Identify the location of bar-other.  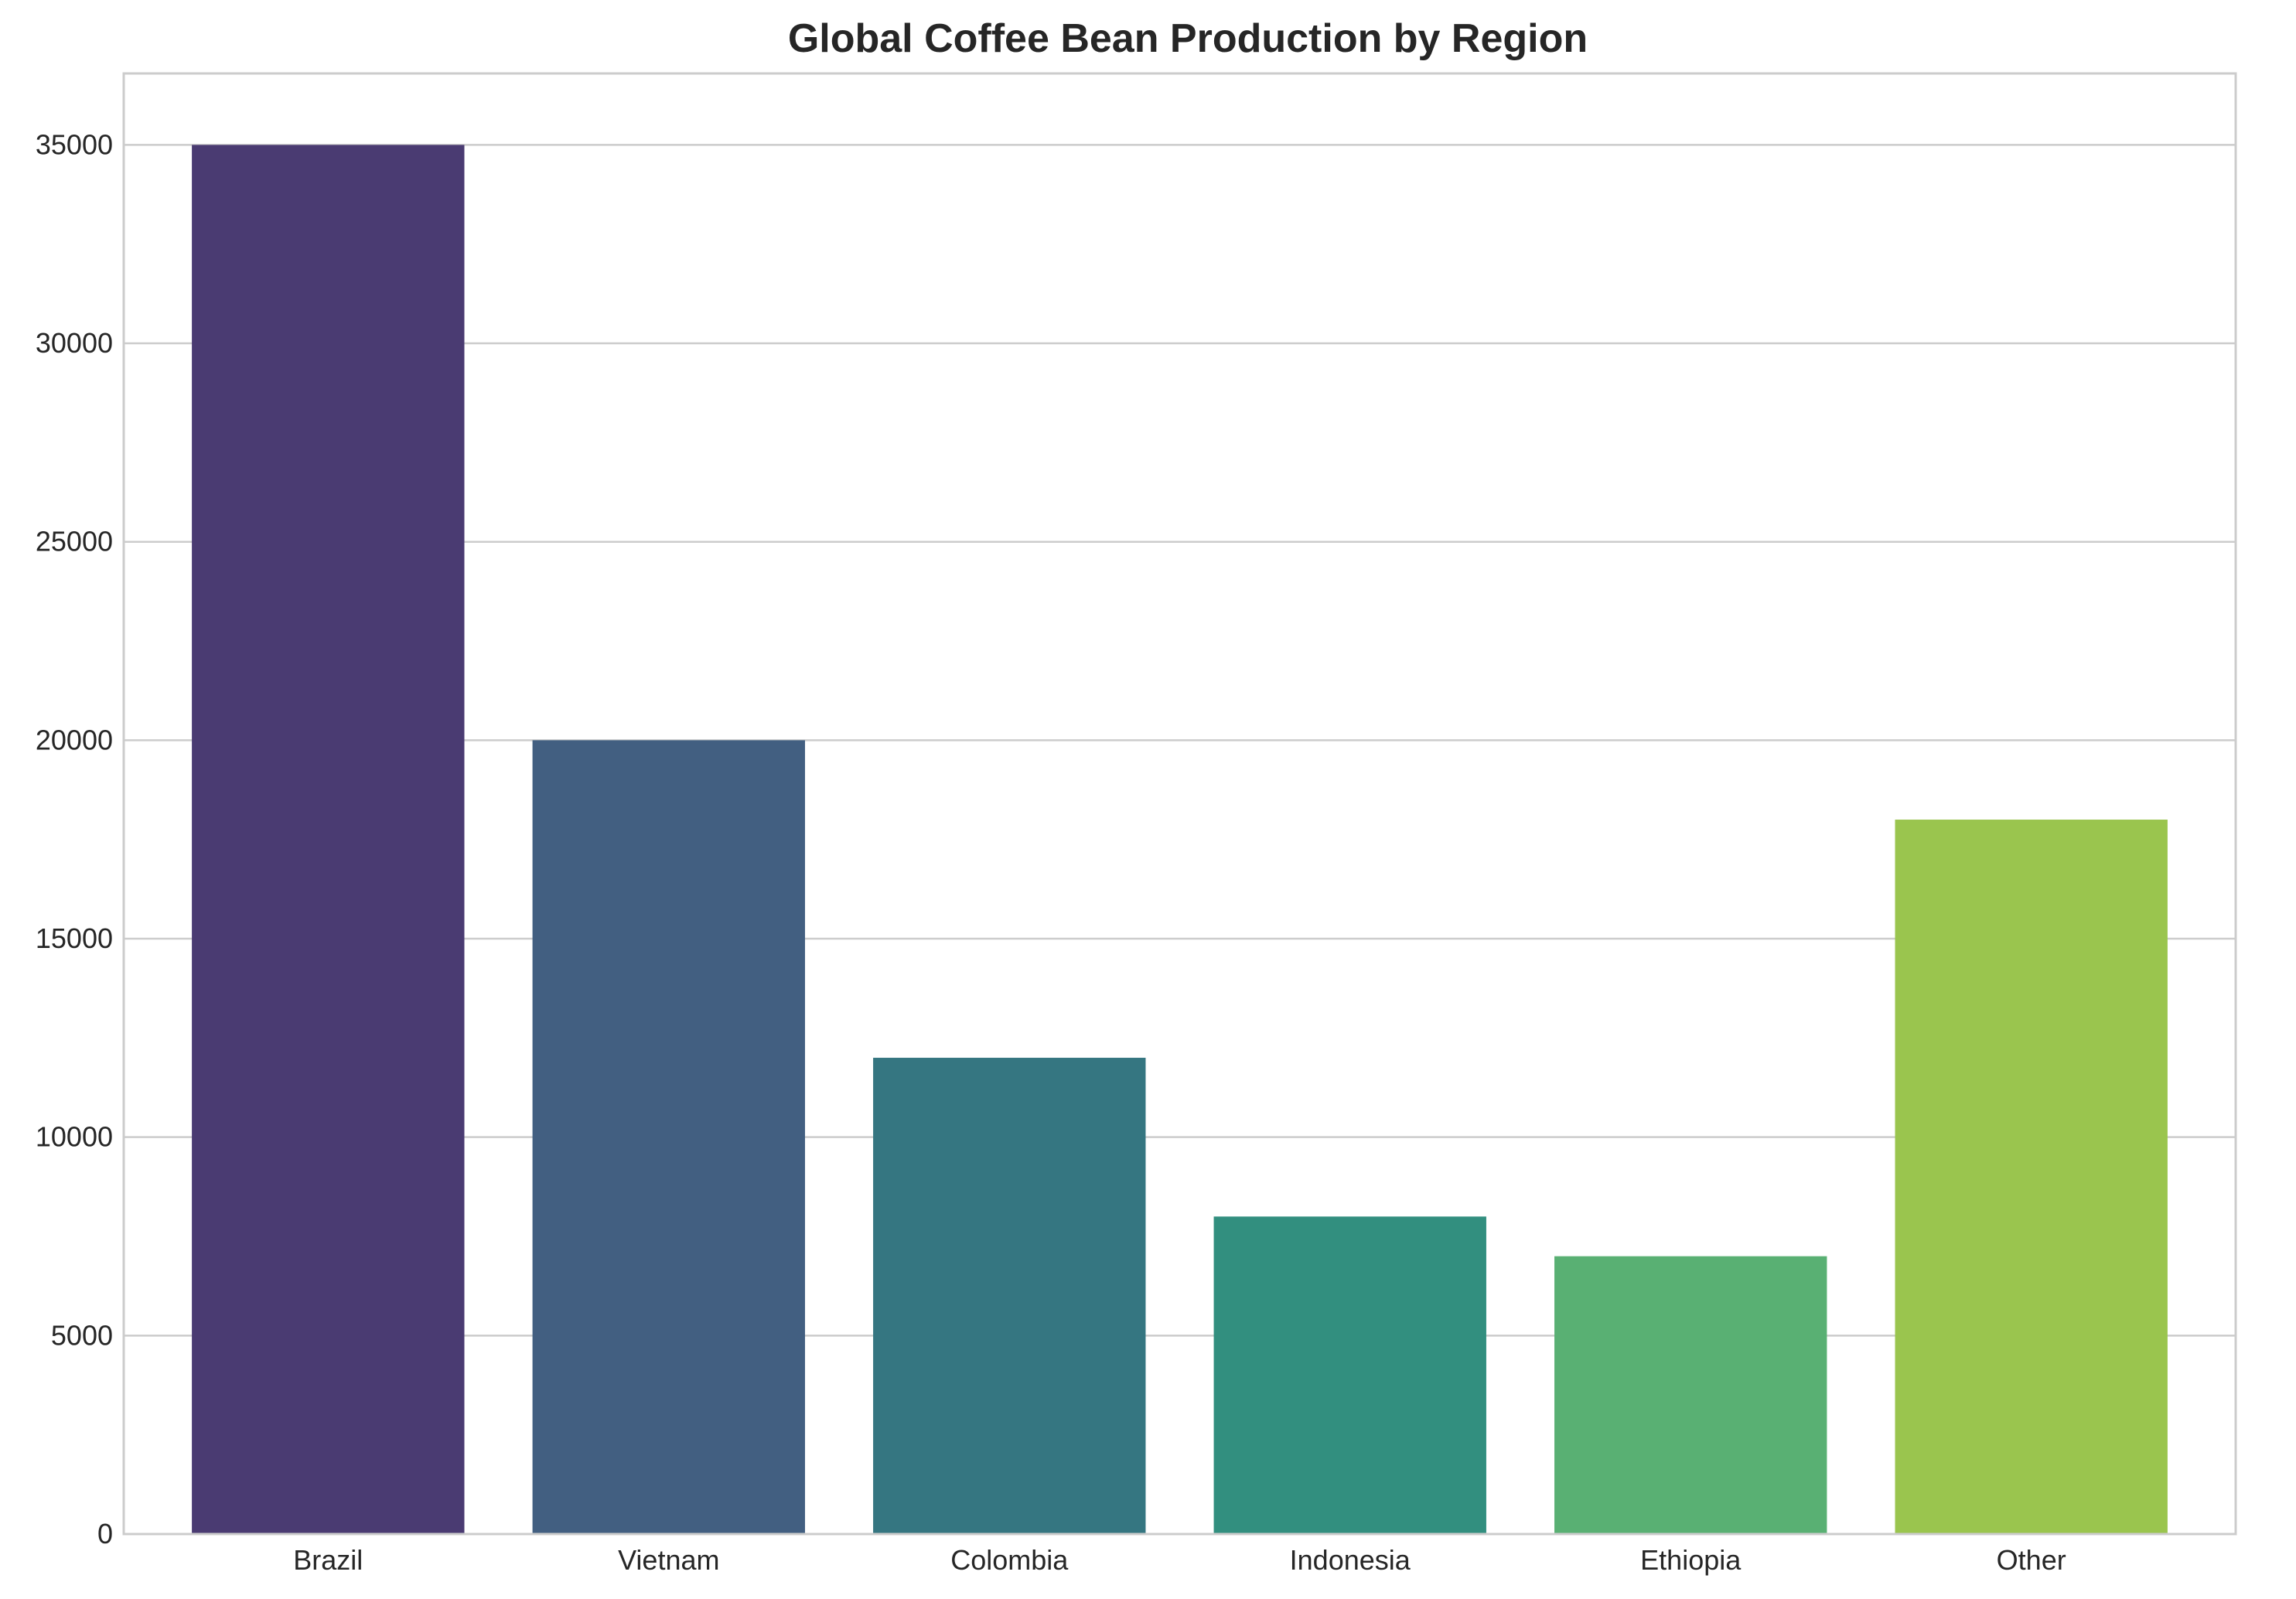
(2031, 1177).